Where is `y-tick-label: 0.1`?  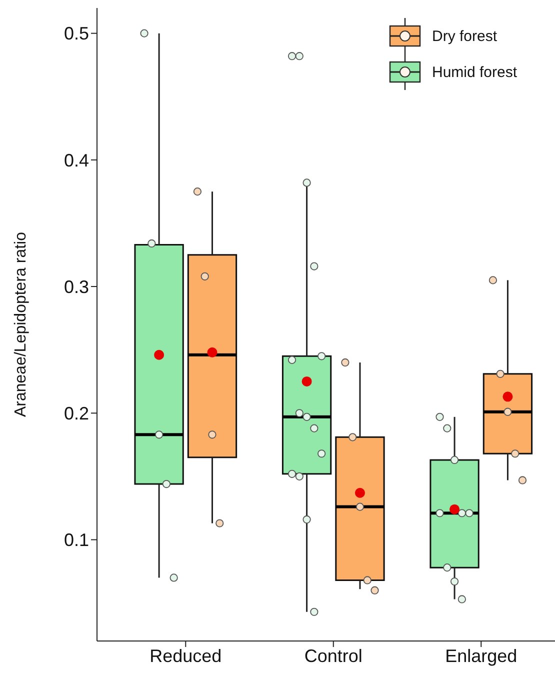 y-tick-label: 0.1 is located at coordinates (76, 540).